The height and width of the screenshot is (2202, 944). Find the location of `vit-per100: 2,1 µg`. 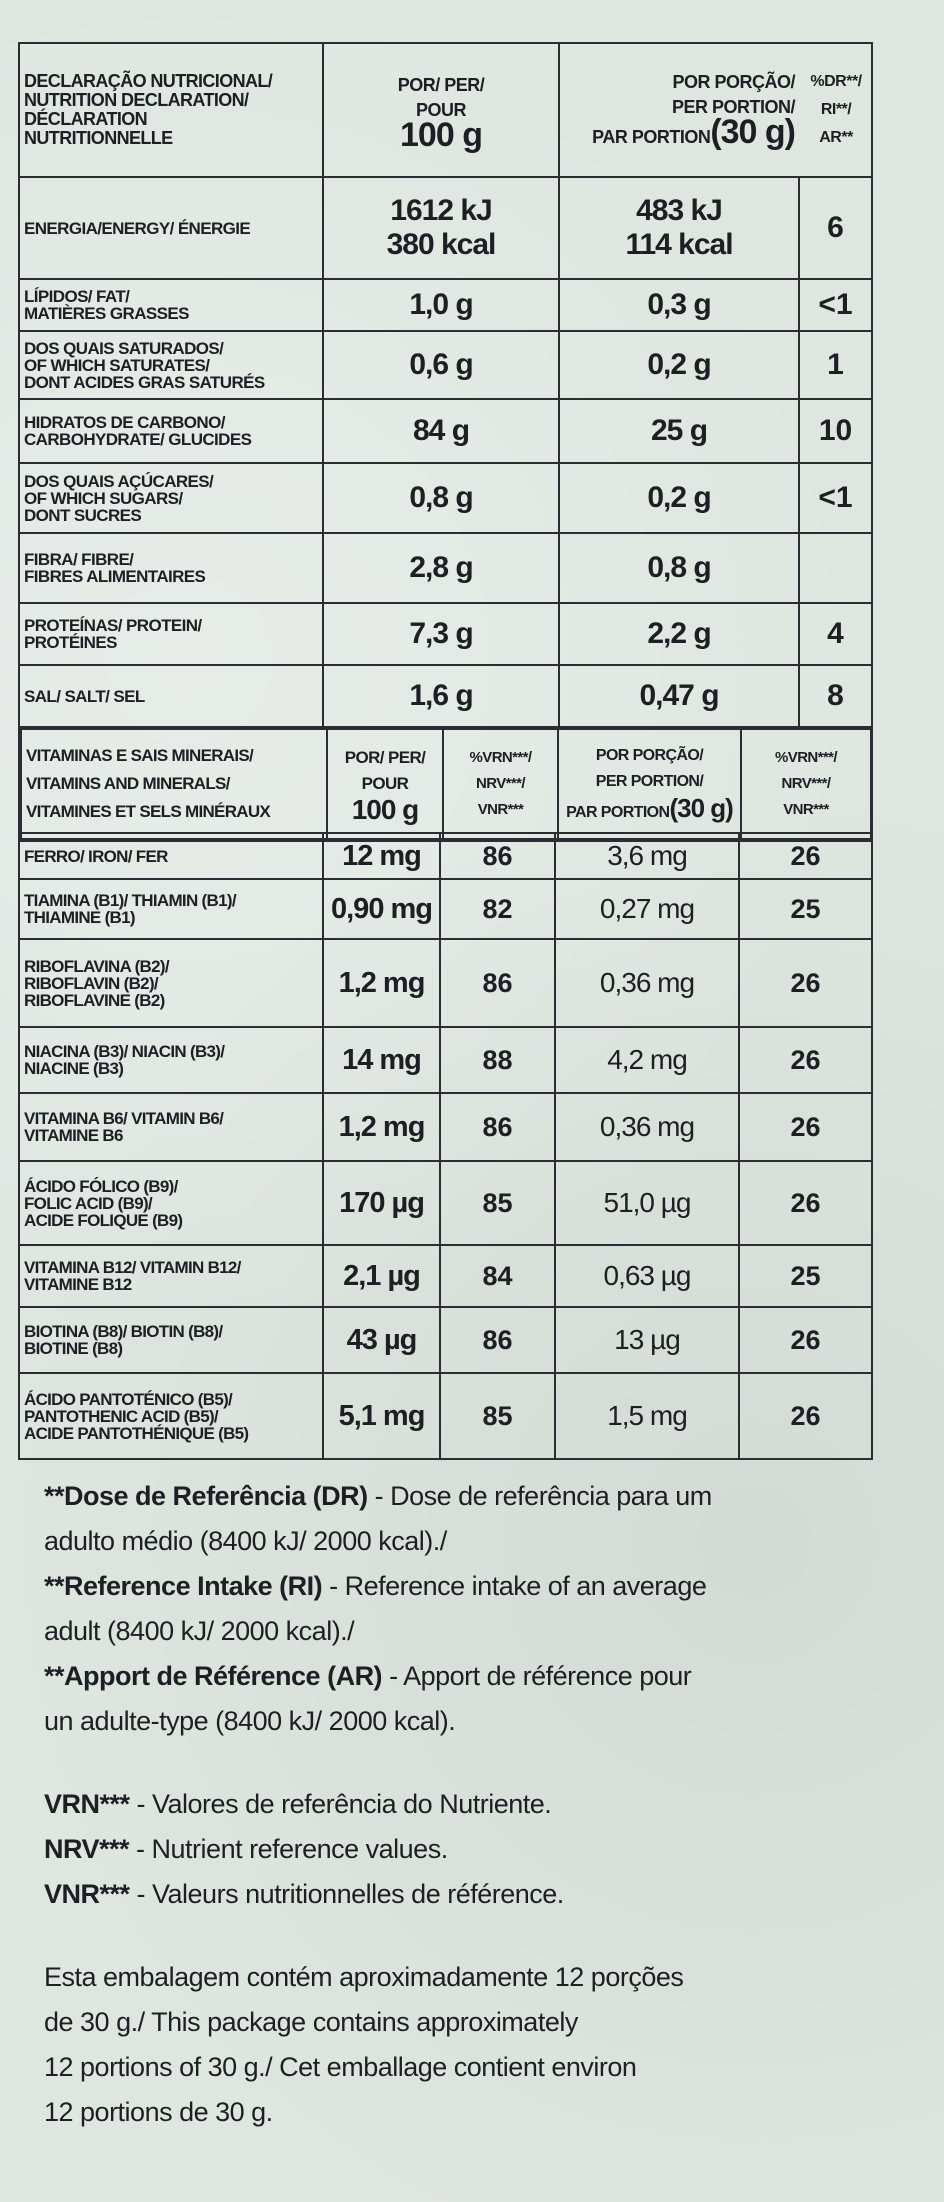

vit-per100: 2,1 µg is located at coordinates (381, 1276).